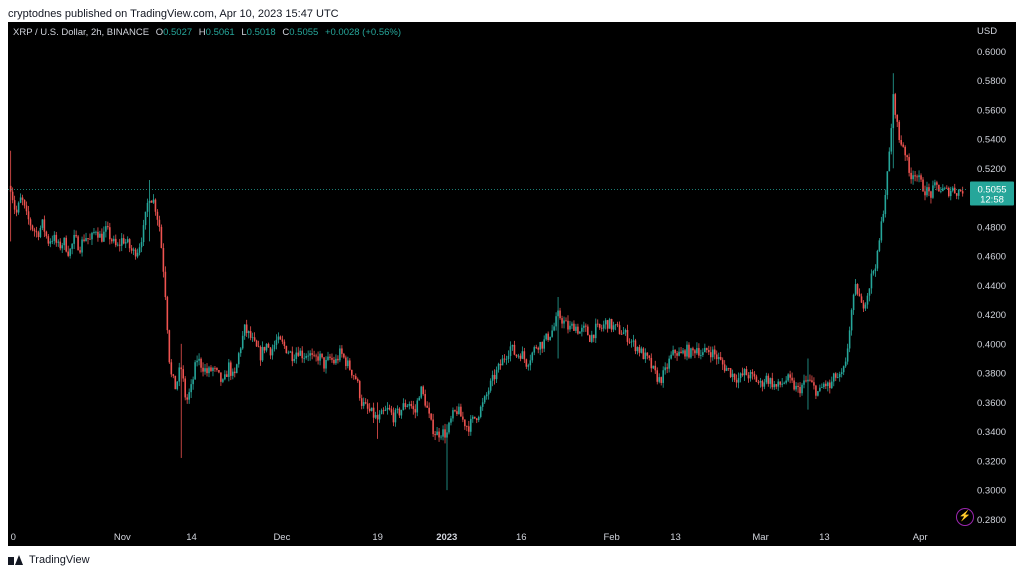 This screenshot has height=573, width=1024. I want to click on symbol-name: XRP / U.S. Dollar, 2h, BINANCE, so click(81, 32).